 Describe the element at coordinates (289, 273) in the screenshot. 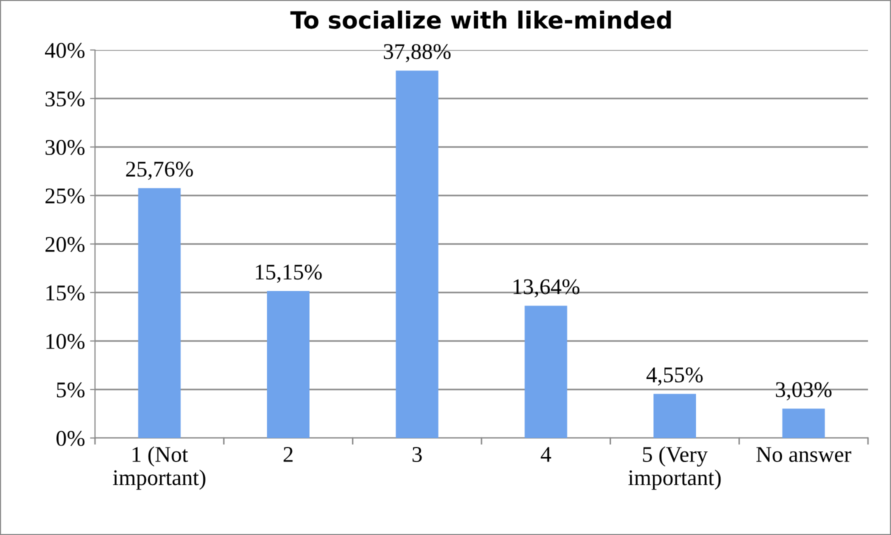

I see `data-label: 15,15%` at that location.